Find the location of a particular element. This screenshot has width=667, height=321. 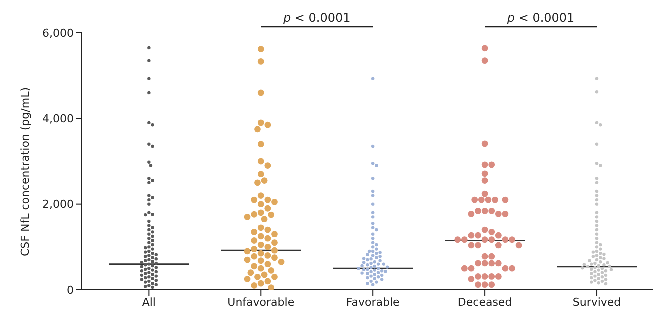

x-tick-label: Survived is located at coordinates (597, 302).